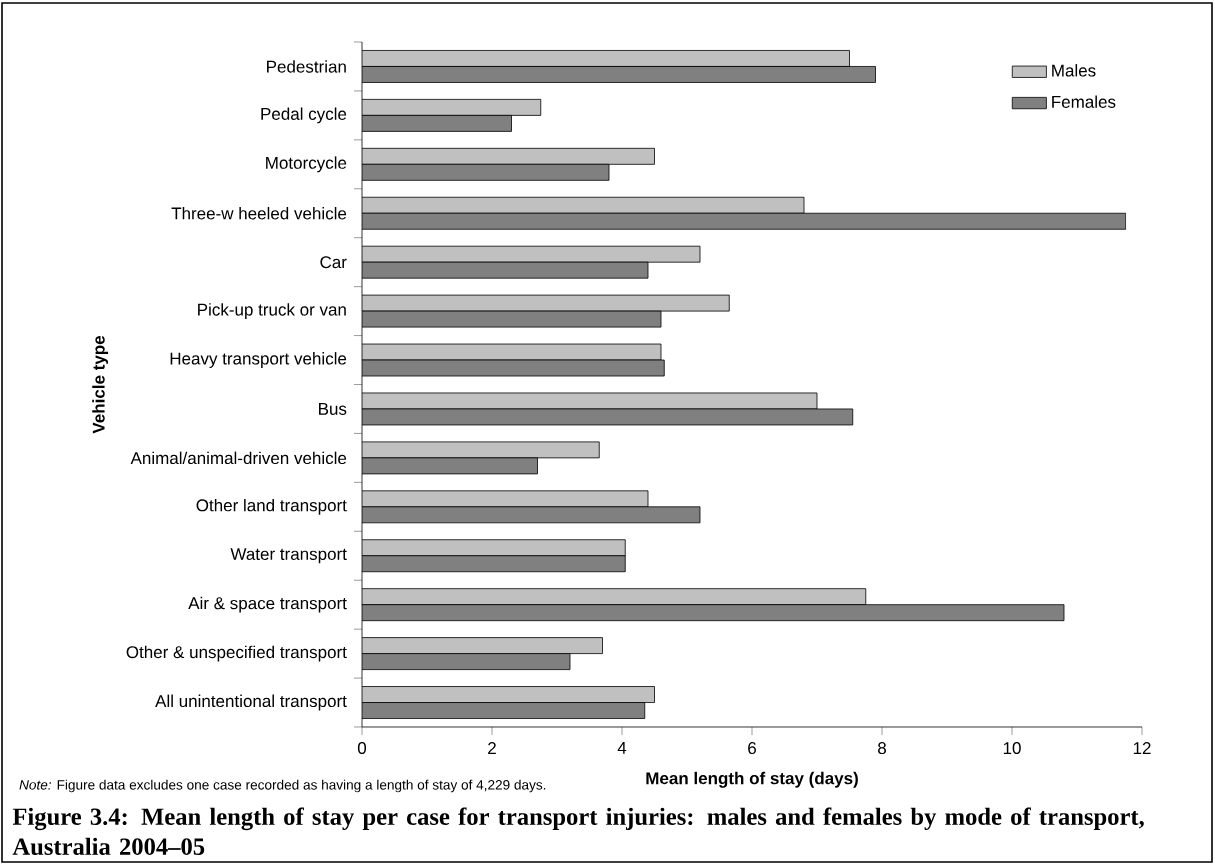 This screenshot has height=865, width=1215. Describe the element at coordinates (492, 748) in the screenshot. I see `x-tick-label: 2` at that location.